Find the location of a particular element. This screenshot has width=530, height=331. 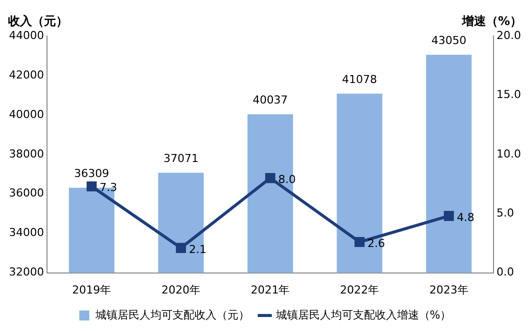

y2-tick-label: 10.0 is located at coordinates (509, 153).